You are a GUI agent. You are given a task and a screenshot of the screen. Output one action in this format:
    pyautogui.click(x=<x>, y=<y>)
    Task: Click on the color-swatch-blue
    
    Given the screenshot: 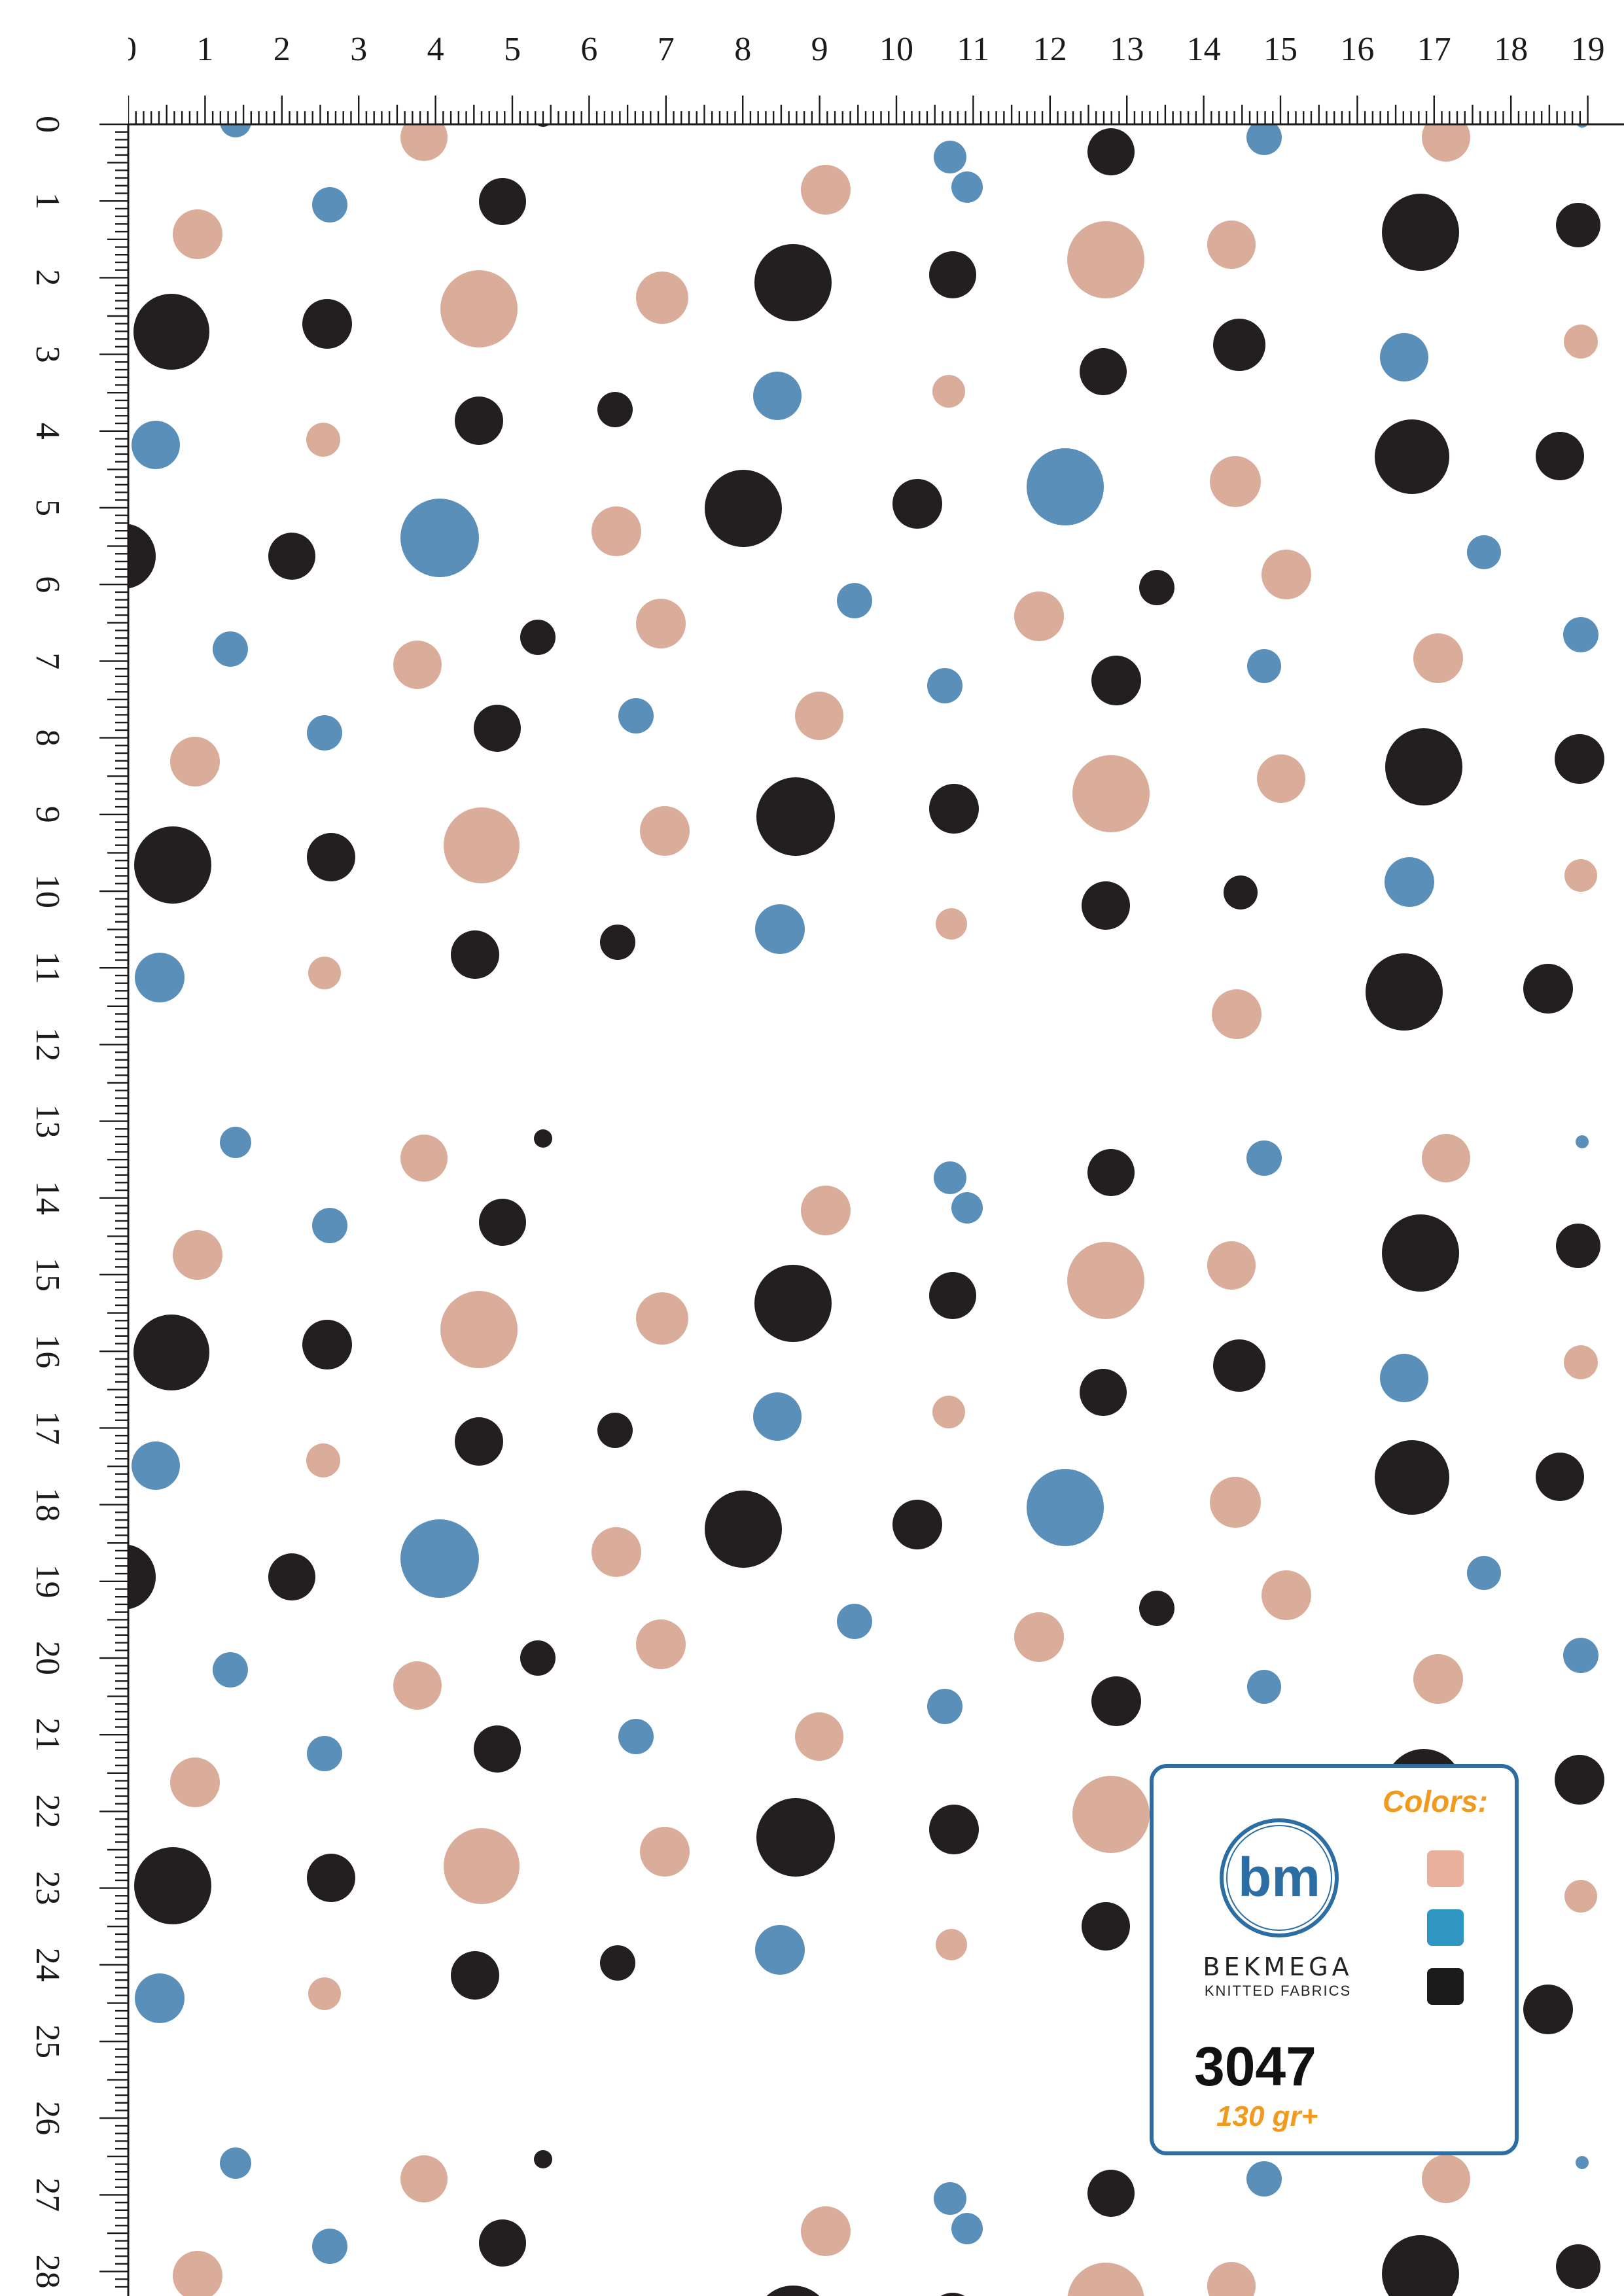 What is the action you would take?
    pyautogui.click(x=1445, y=1928)
    